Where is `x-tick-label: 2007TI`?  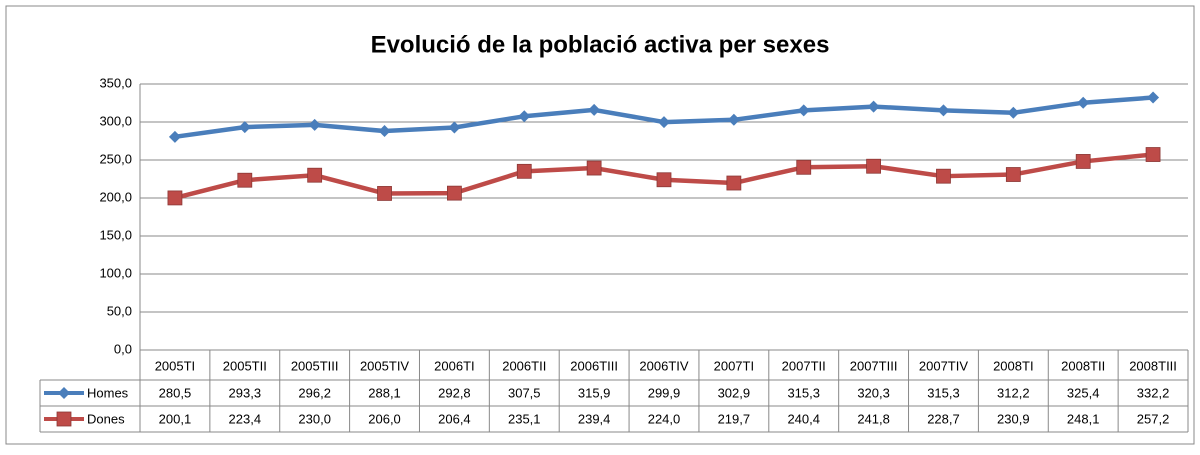 x-tick-label: 2007TI is located at coordinates (734, 365).